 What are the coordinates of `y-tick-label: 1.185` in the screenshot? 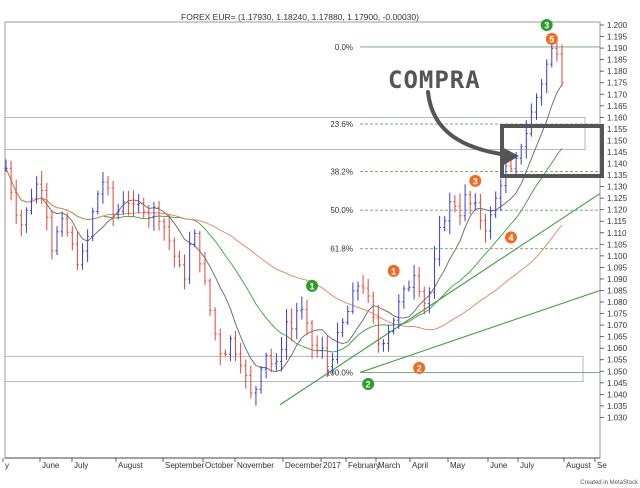 It's located at (617, 60).